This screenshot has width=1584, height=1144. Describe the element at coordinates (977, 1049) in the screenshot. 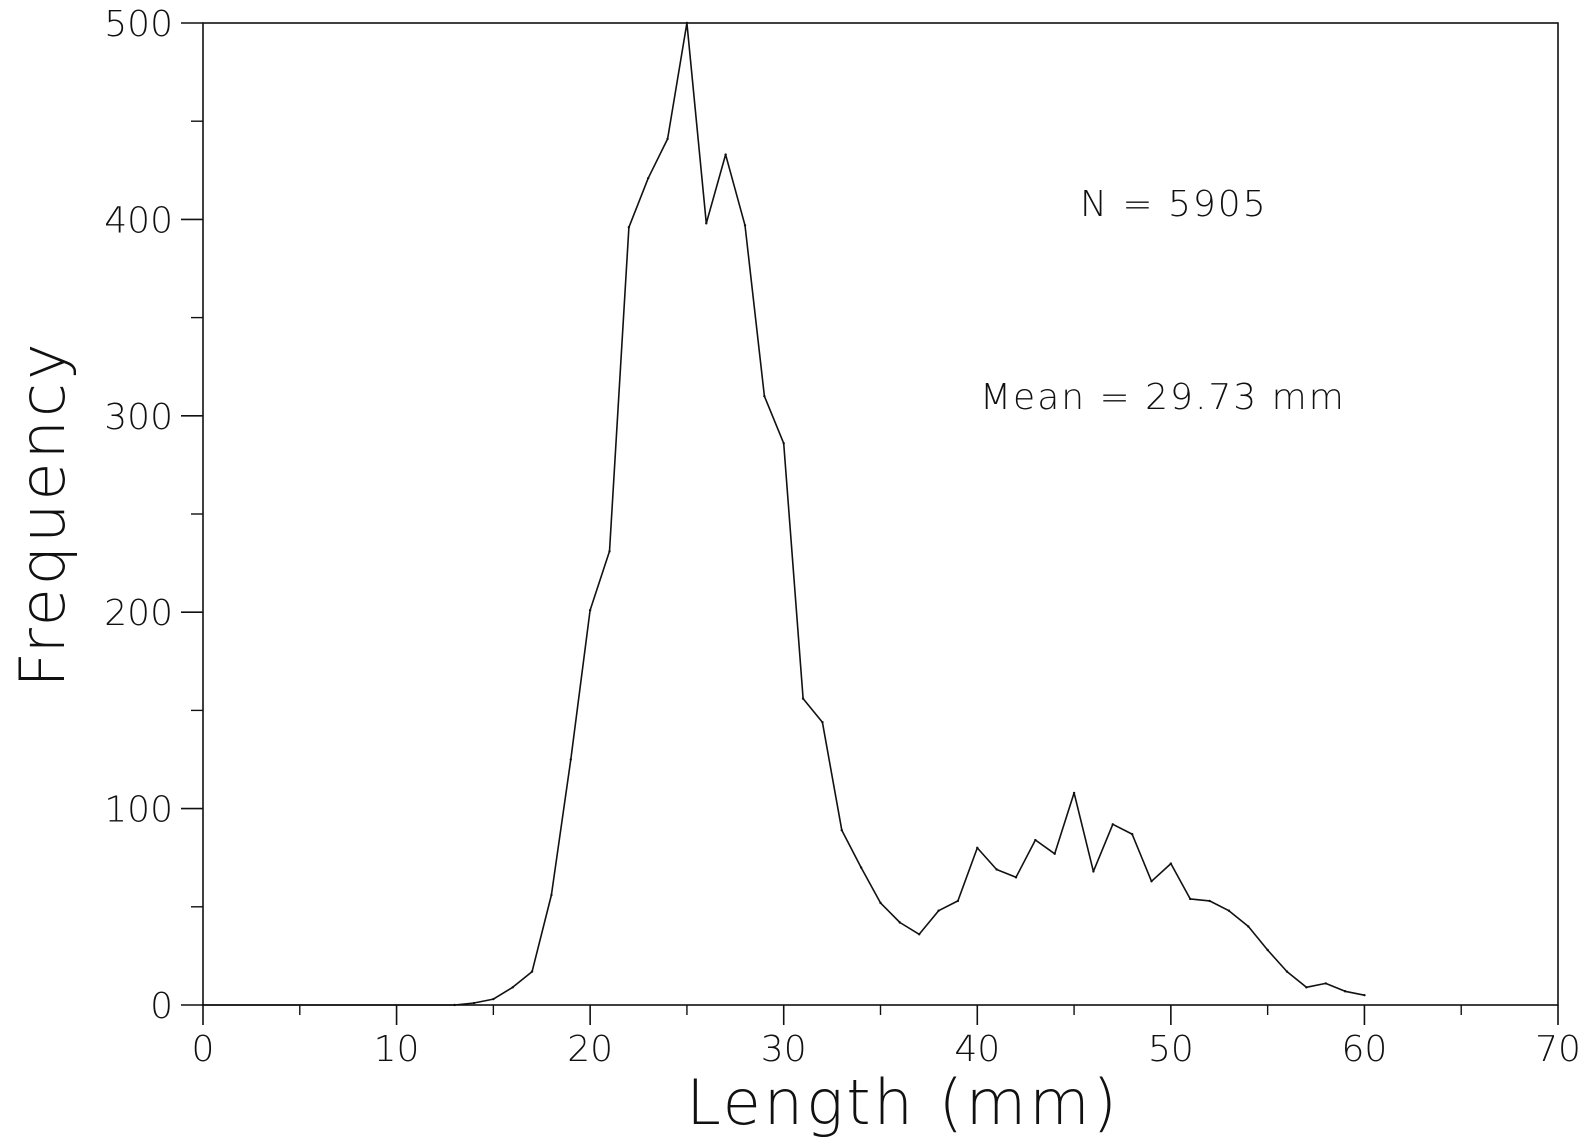

I see `x-tick-label: 40` at that location.